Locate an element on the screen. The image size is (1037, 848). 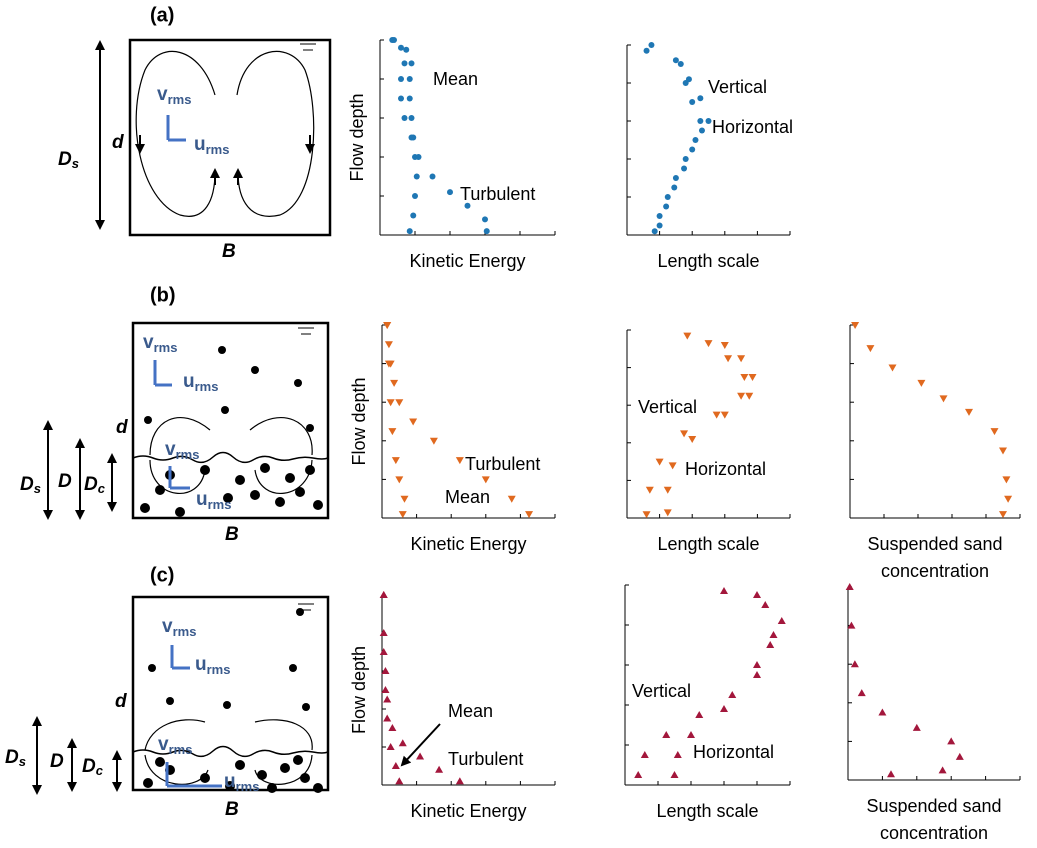
sediment is located at coordinates (233, 700).